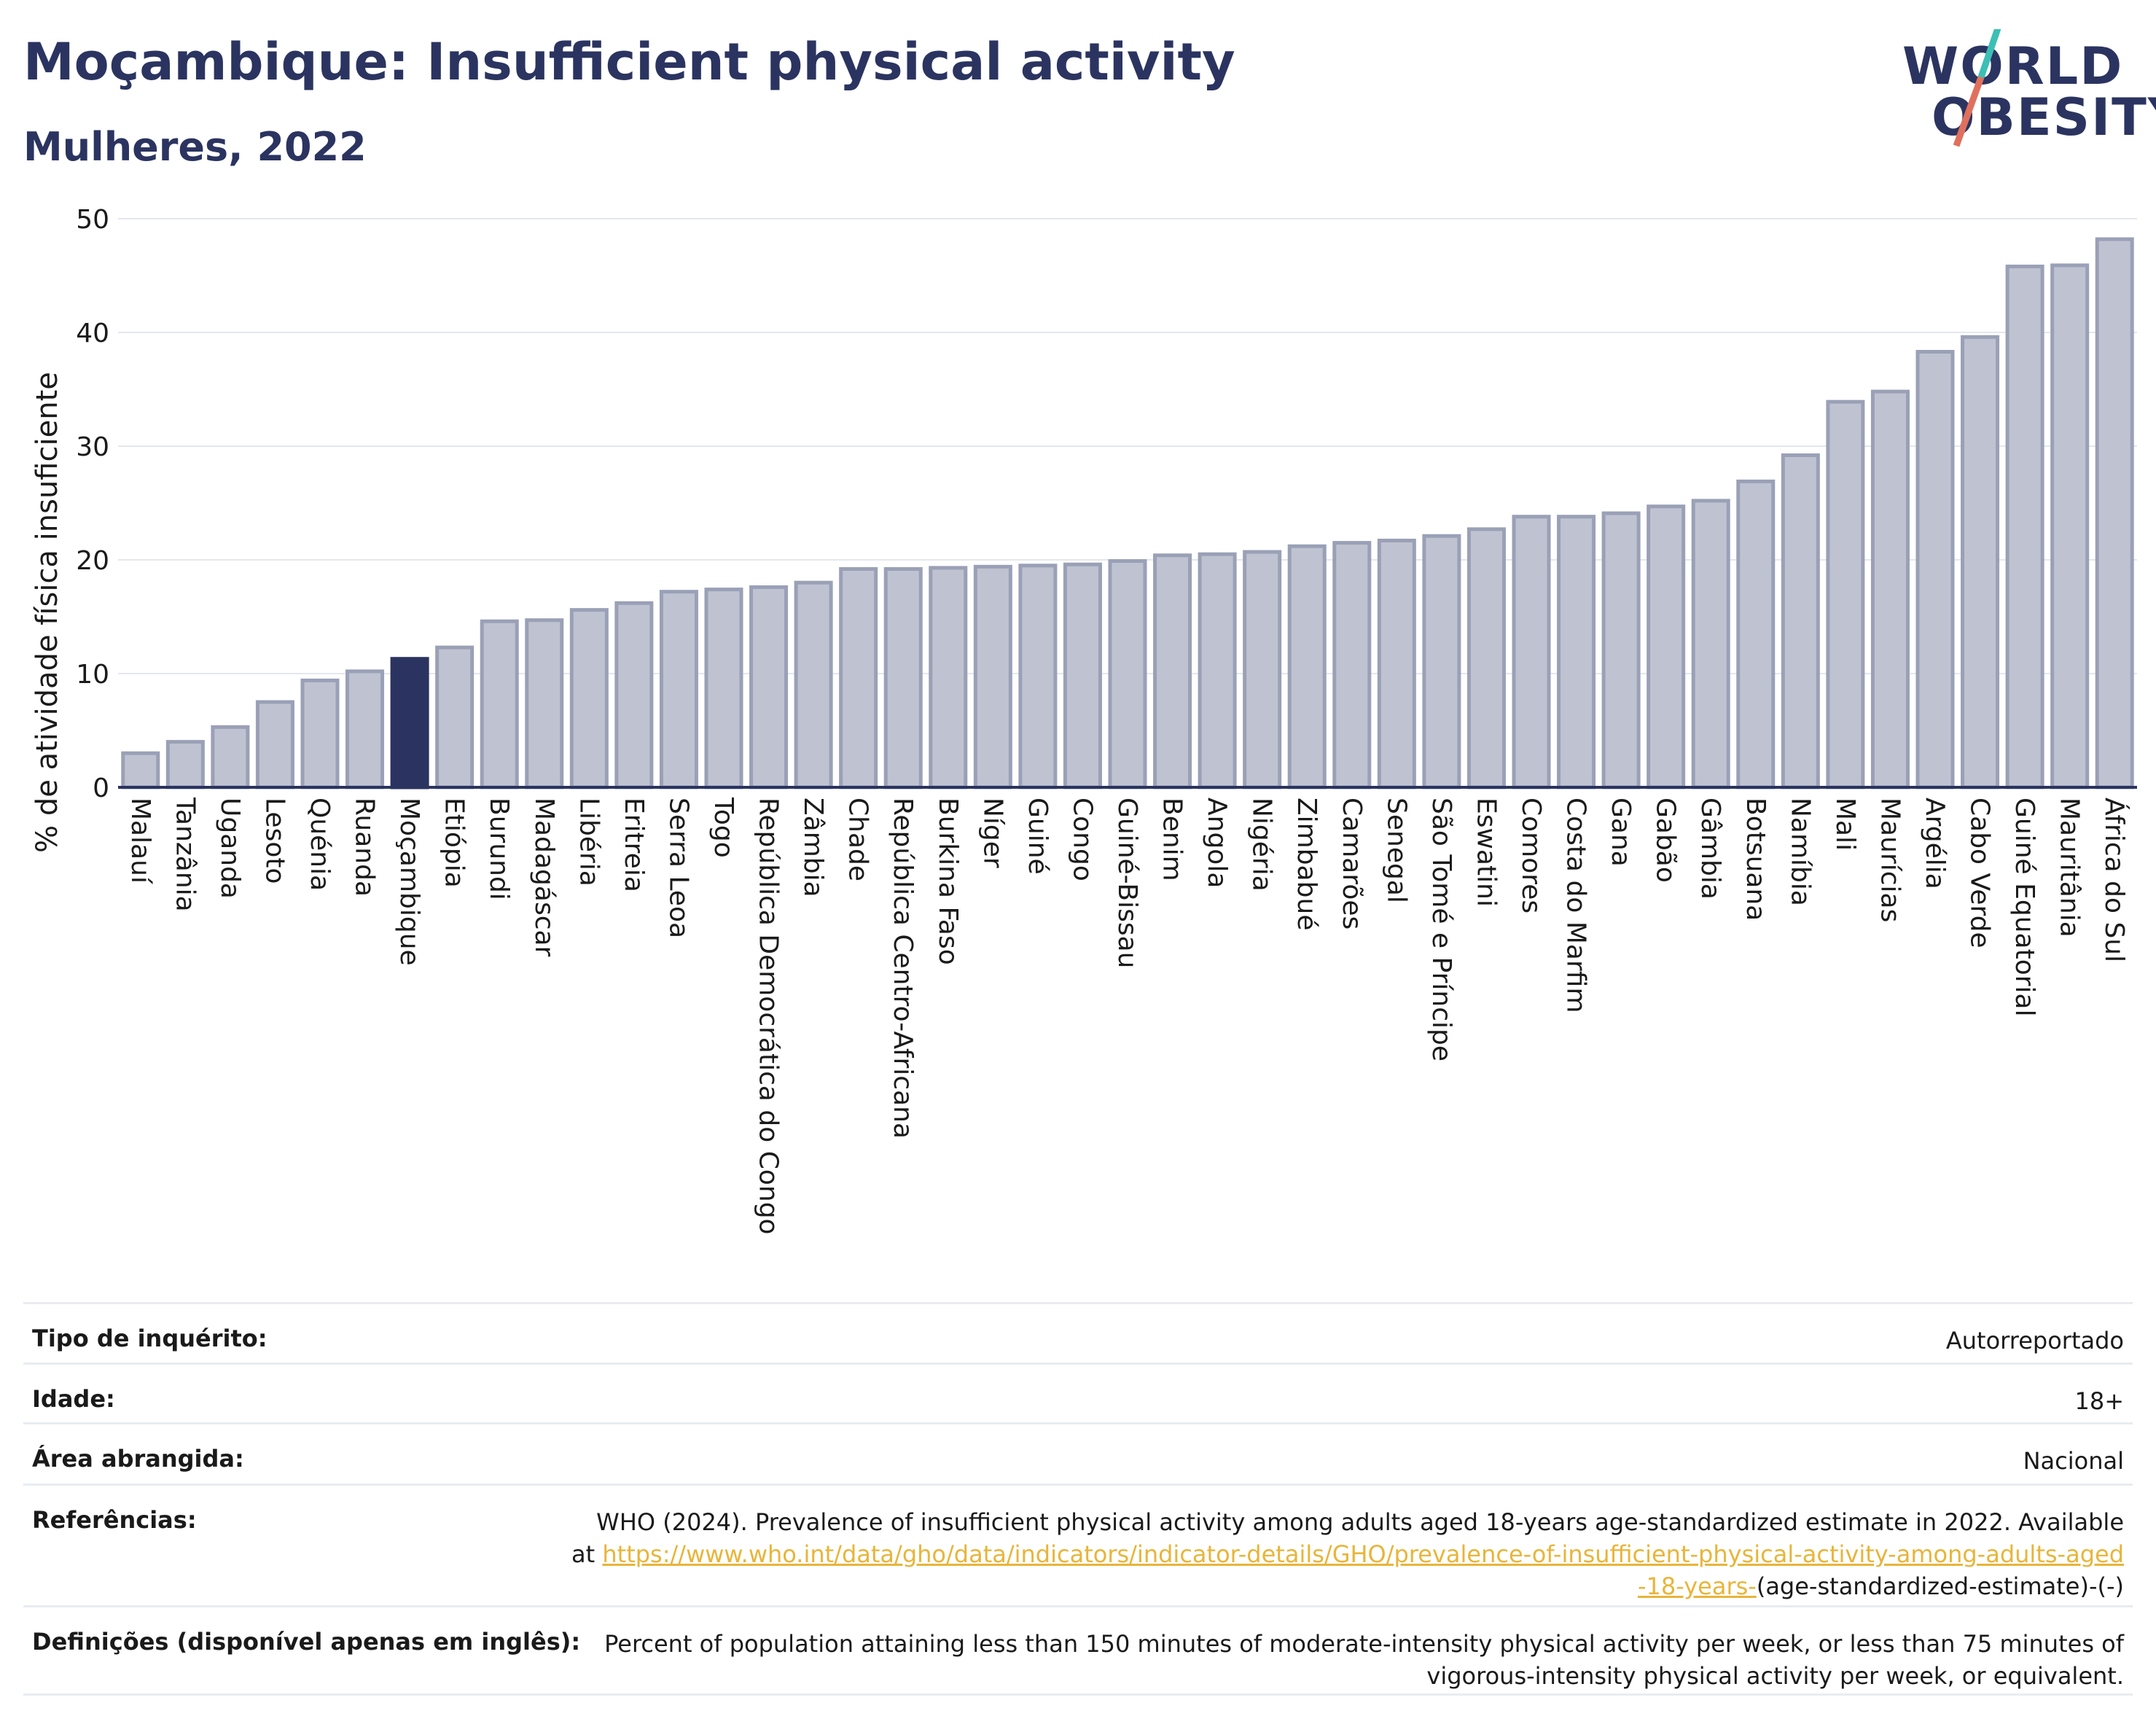  Describe the element at coordinates (1038, 837) in the screenshot. I see `x-tick-label: Guiné` at that location.